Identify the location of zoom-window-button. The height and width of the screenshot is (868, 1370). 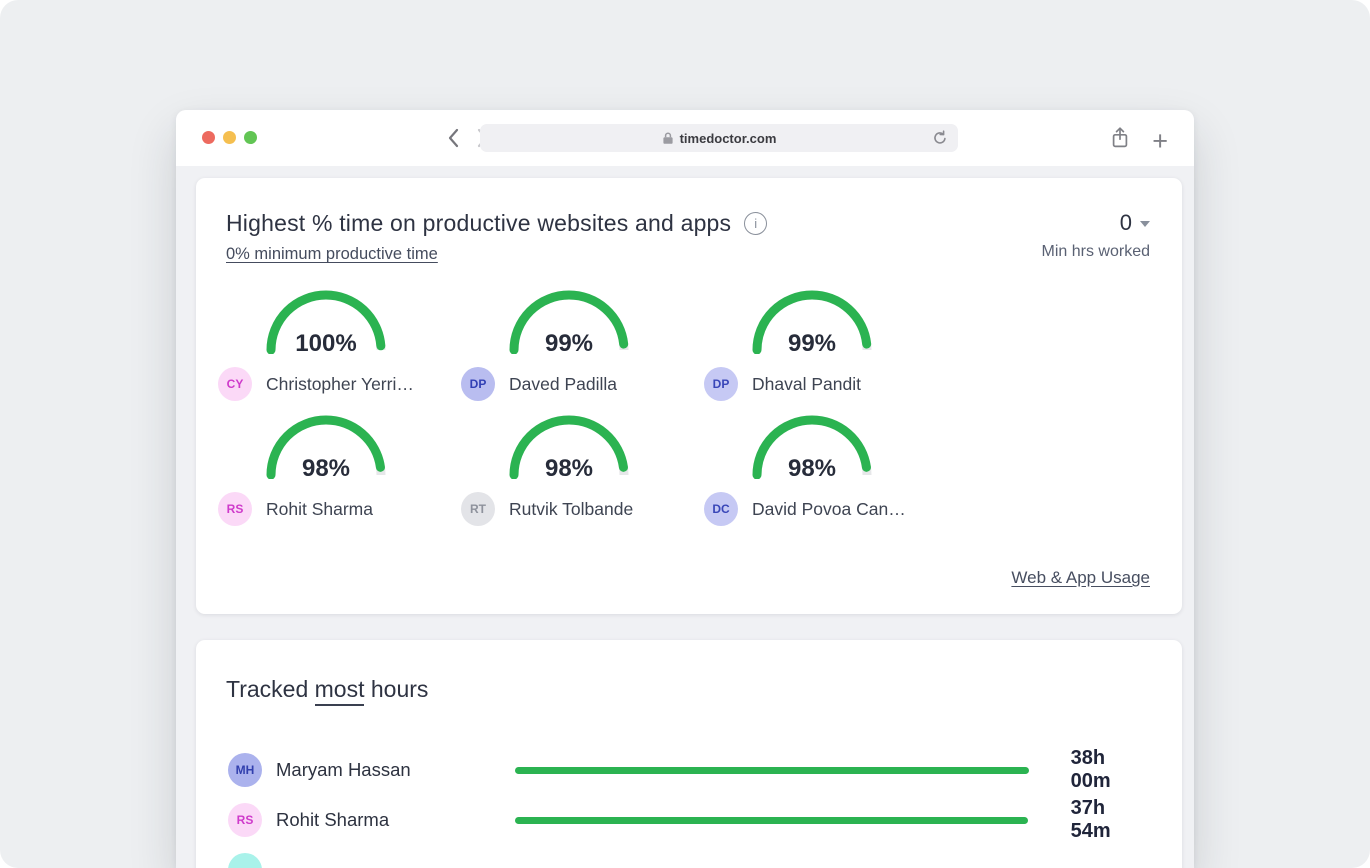
(250, 137).